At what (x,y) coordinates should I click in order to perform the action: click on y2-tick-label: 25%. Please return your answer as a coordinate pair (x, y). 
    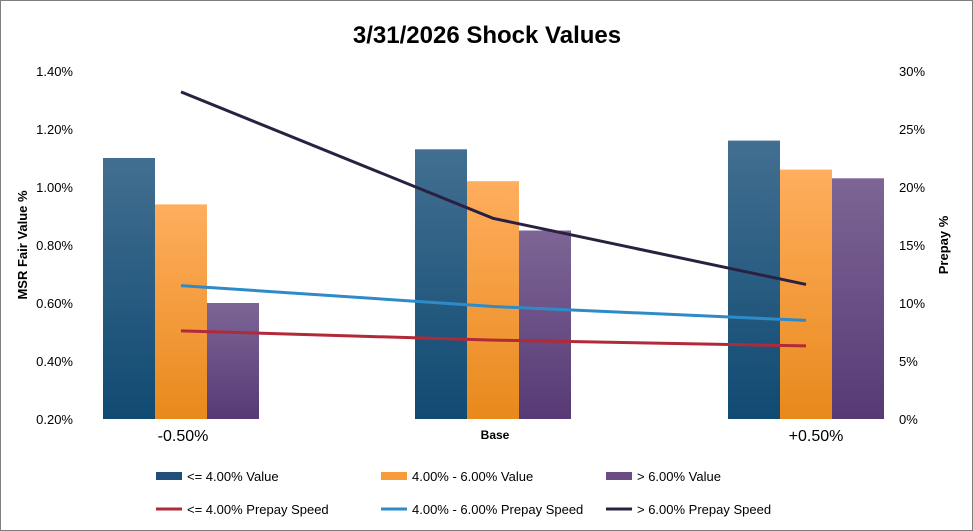
    Looking at the image, I should click on (912, 129).